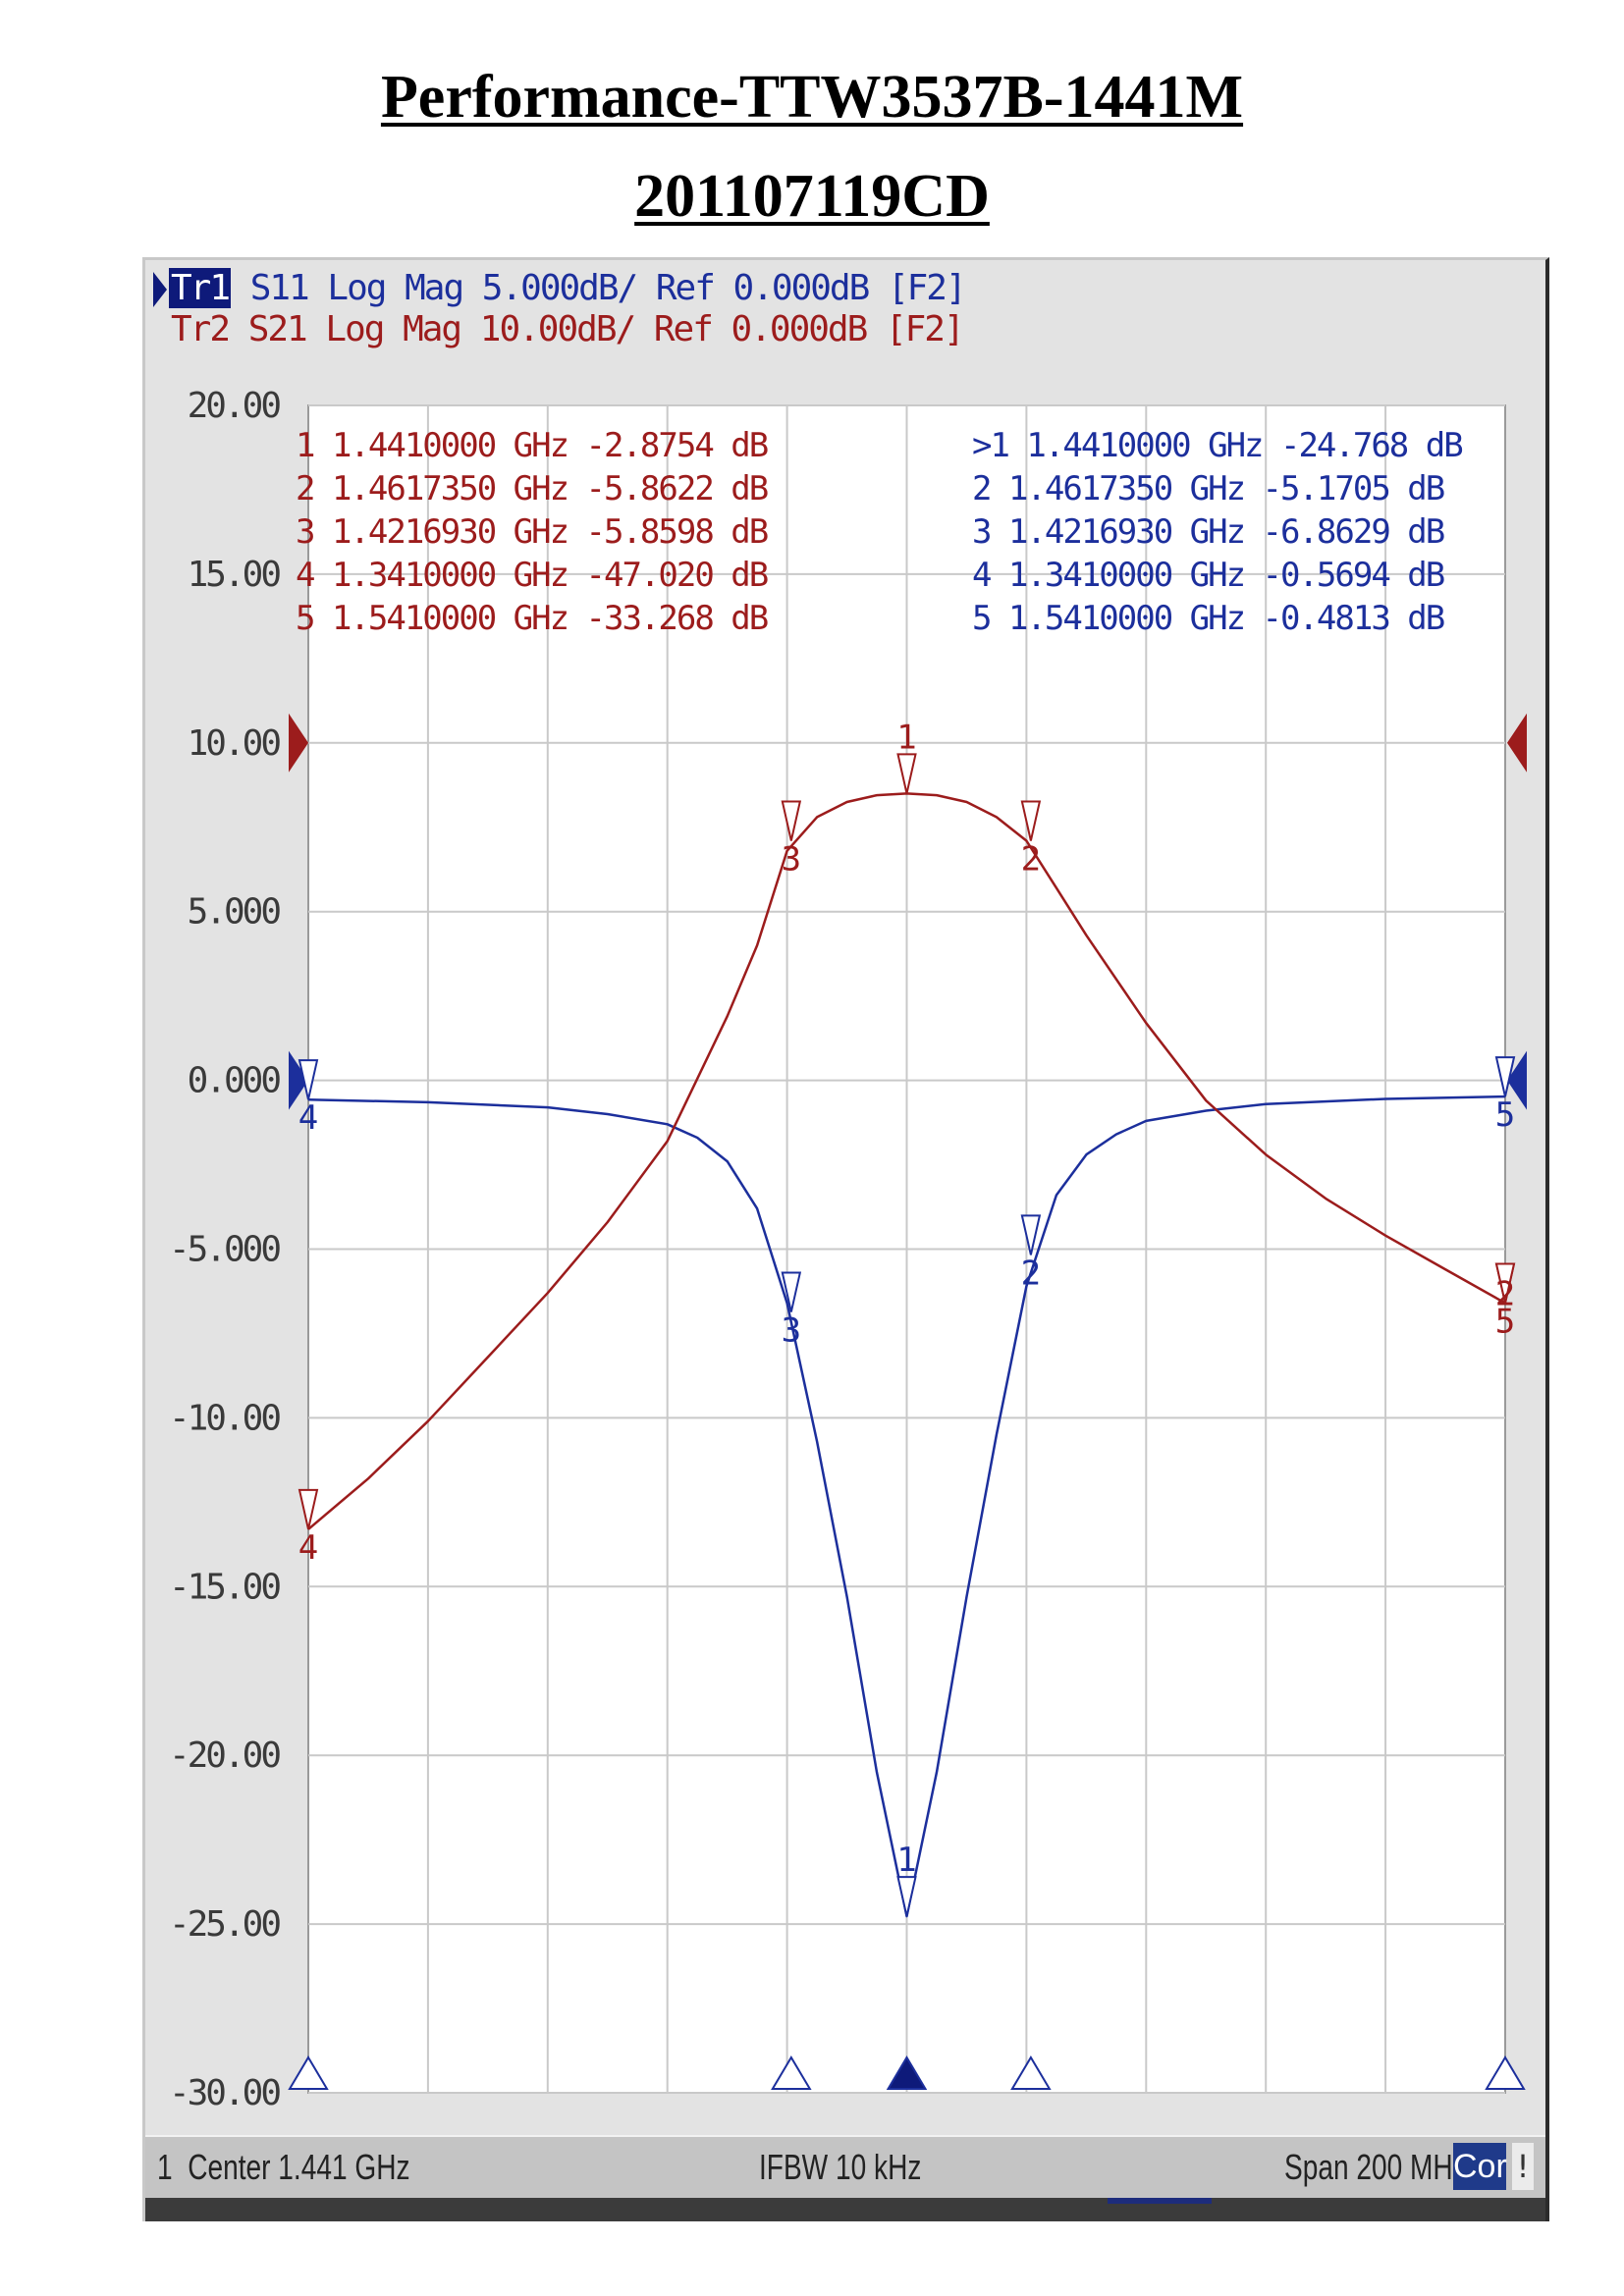  Describe the element at coordinates (1375, 2167) in the screenshot. I see `status-span: Span 200 MHz` at that location.